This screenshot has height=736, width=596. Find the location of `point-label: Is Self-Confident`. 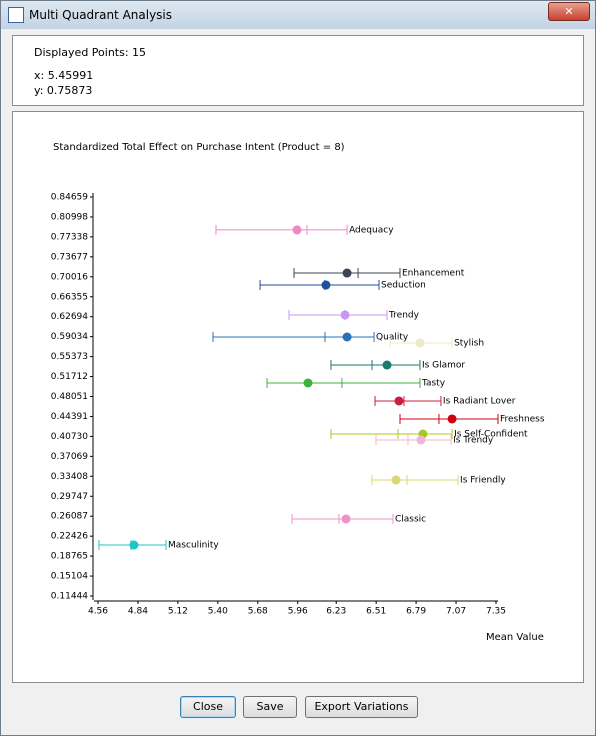

point-label: Is Self-Confident is located at coordinates (491, 435).